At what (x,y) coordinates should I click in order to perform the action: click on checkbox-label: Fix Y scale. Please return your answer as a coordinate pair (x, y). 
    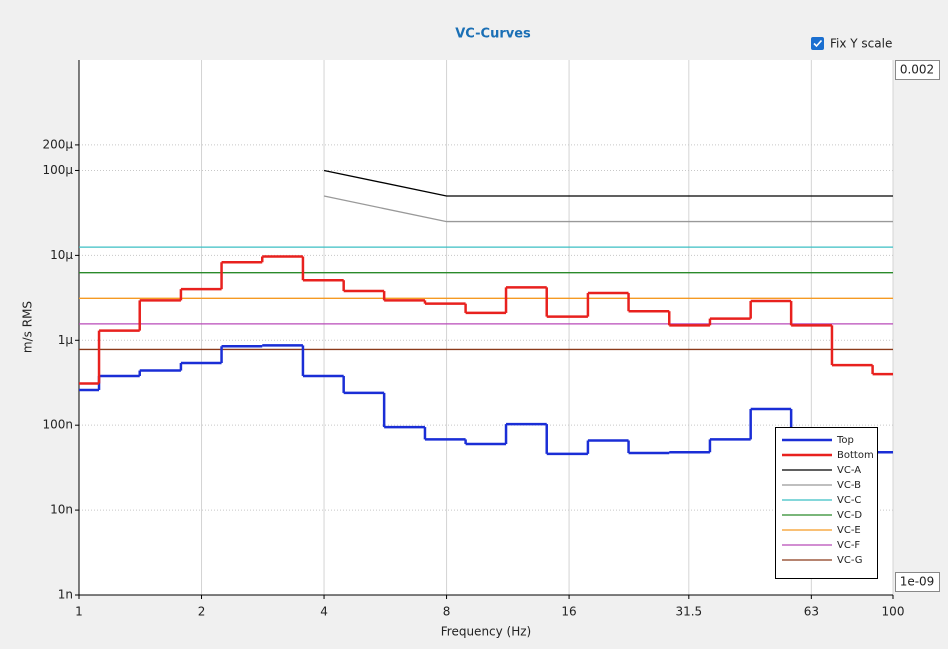
    Looking at the image, I should click on (861, 44).